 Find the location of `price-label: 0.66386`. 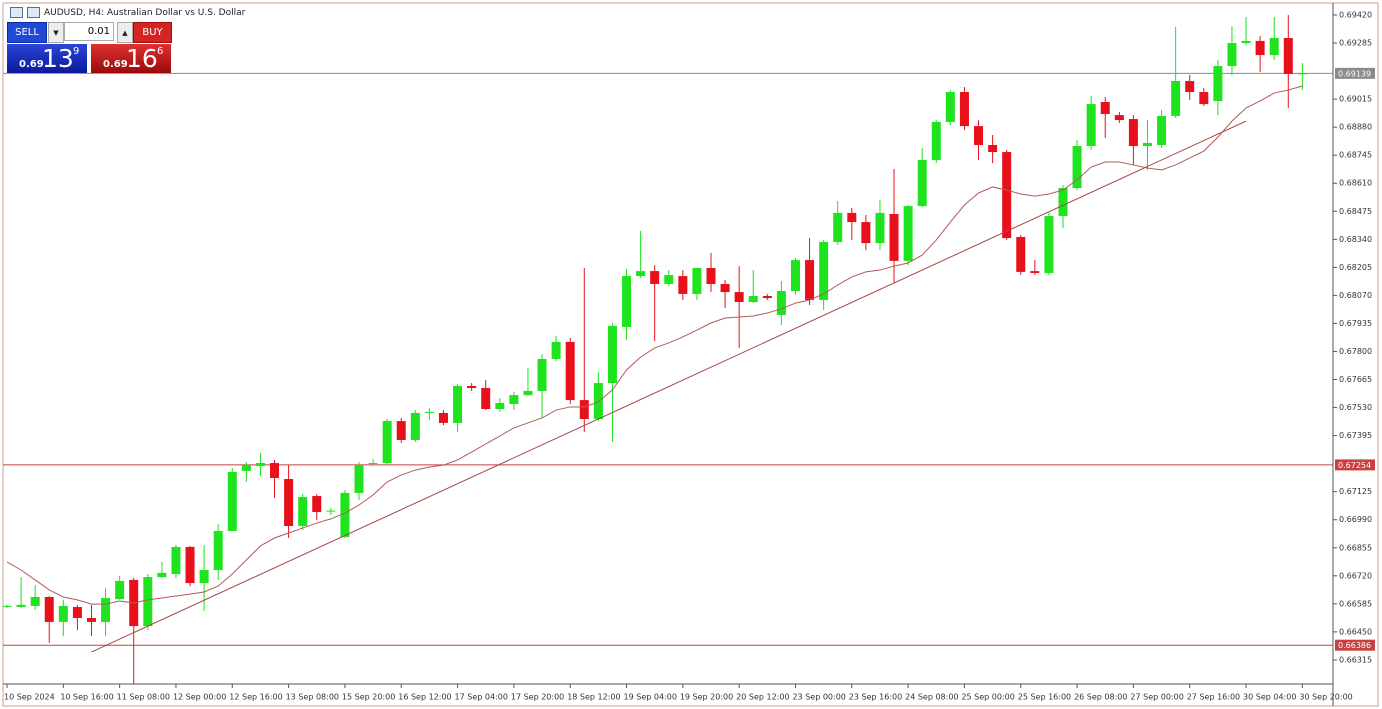

price-label: 0.66386 is located at coordinates (1354, 645).